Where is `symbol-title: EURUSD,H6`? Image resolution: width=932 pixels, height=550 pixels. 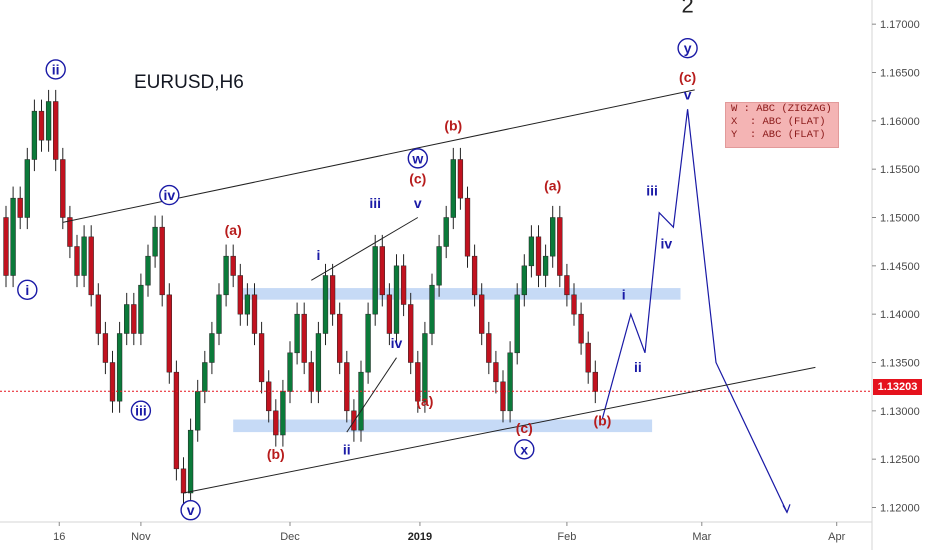 symbol-title: EURUSD,H6 is located at coordinates (189, 82).